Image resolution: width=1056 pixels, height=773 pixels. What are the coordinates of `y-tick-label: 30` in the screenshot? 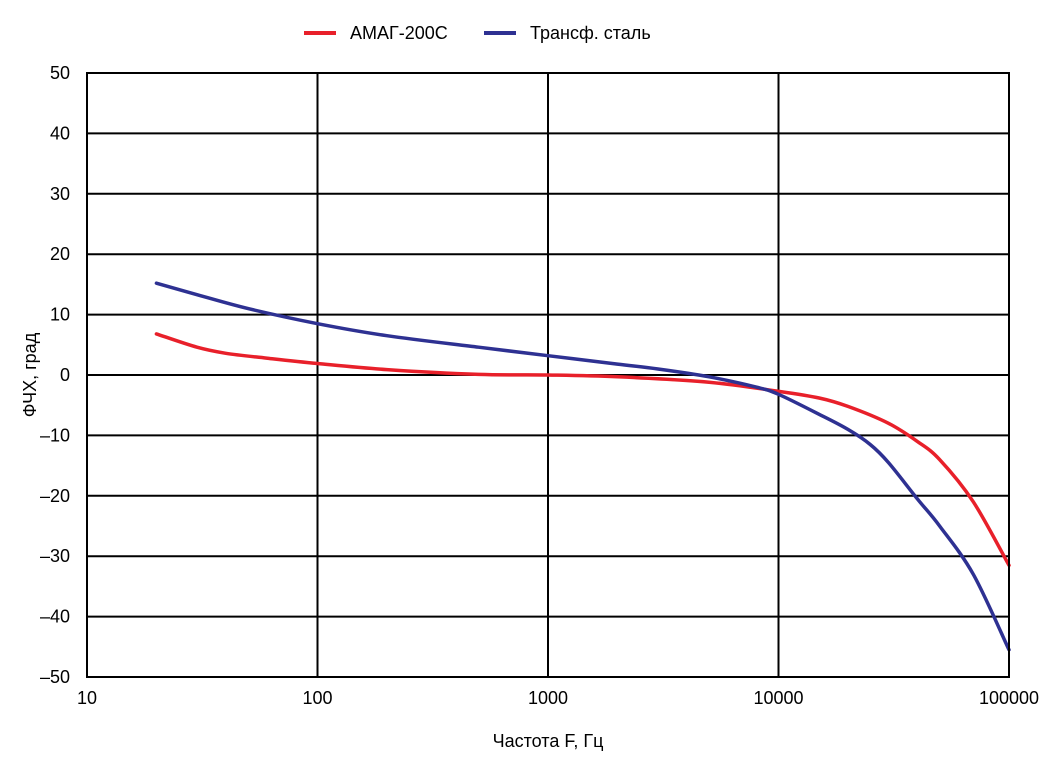 It's located at (60, 194).